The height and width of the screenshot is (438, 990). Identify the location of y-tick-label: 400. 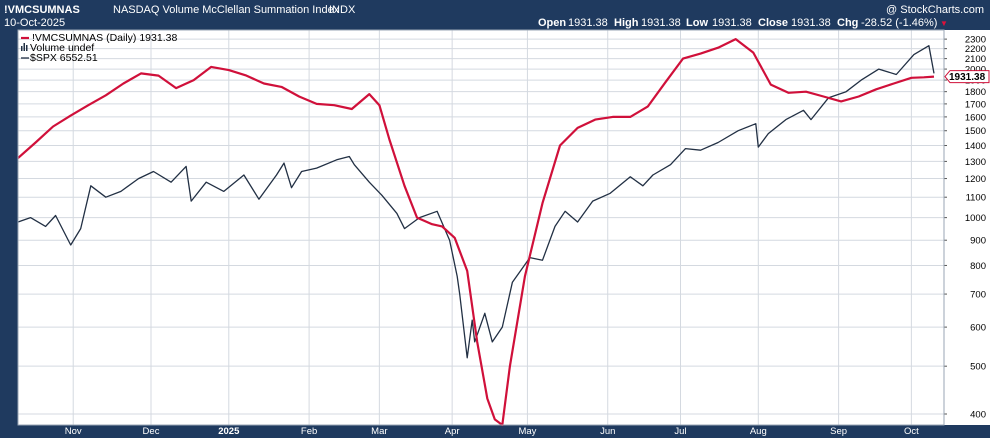
(978, 415).